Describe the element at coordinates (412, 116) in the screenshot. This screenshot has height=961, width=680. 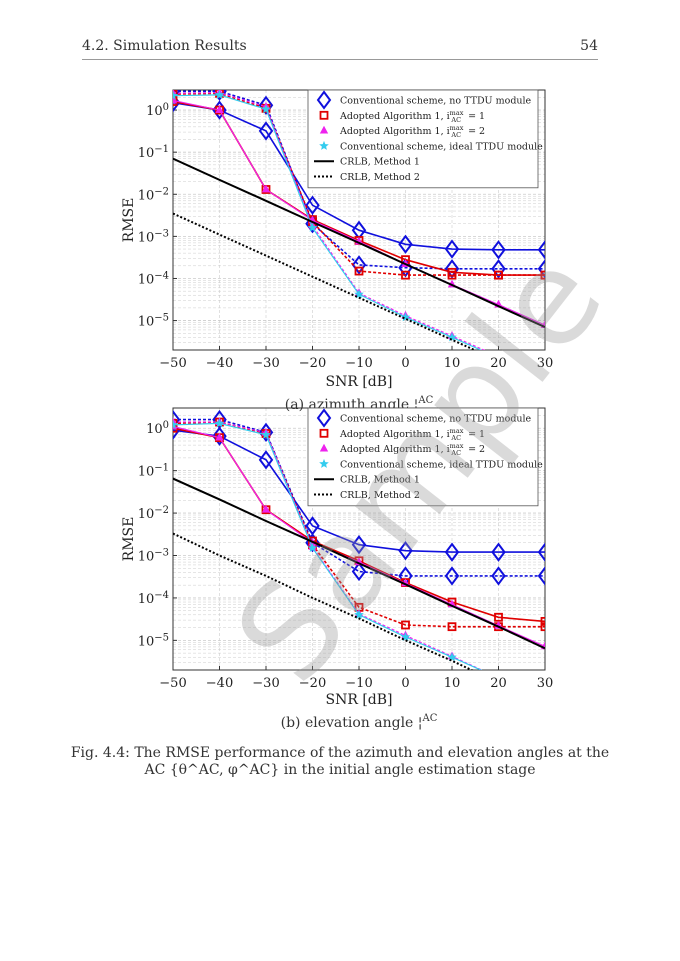
I see `legend-label: Adopted Algorithm 1, imax AC = 1` at that location.